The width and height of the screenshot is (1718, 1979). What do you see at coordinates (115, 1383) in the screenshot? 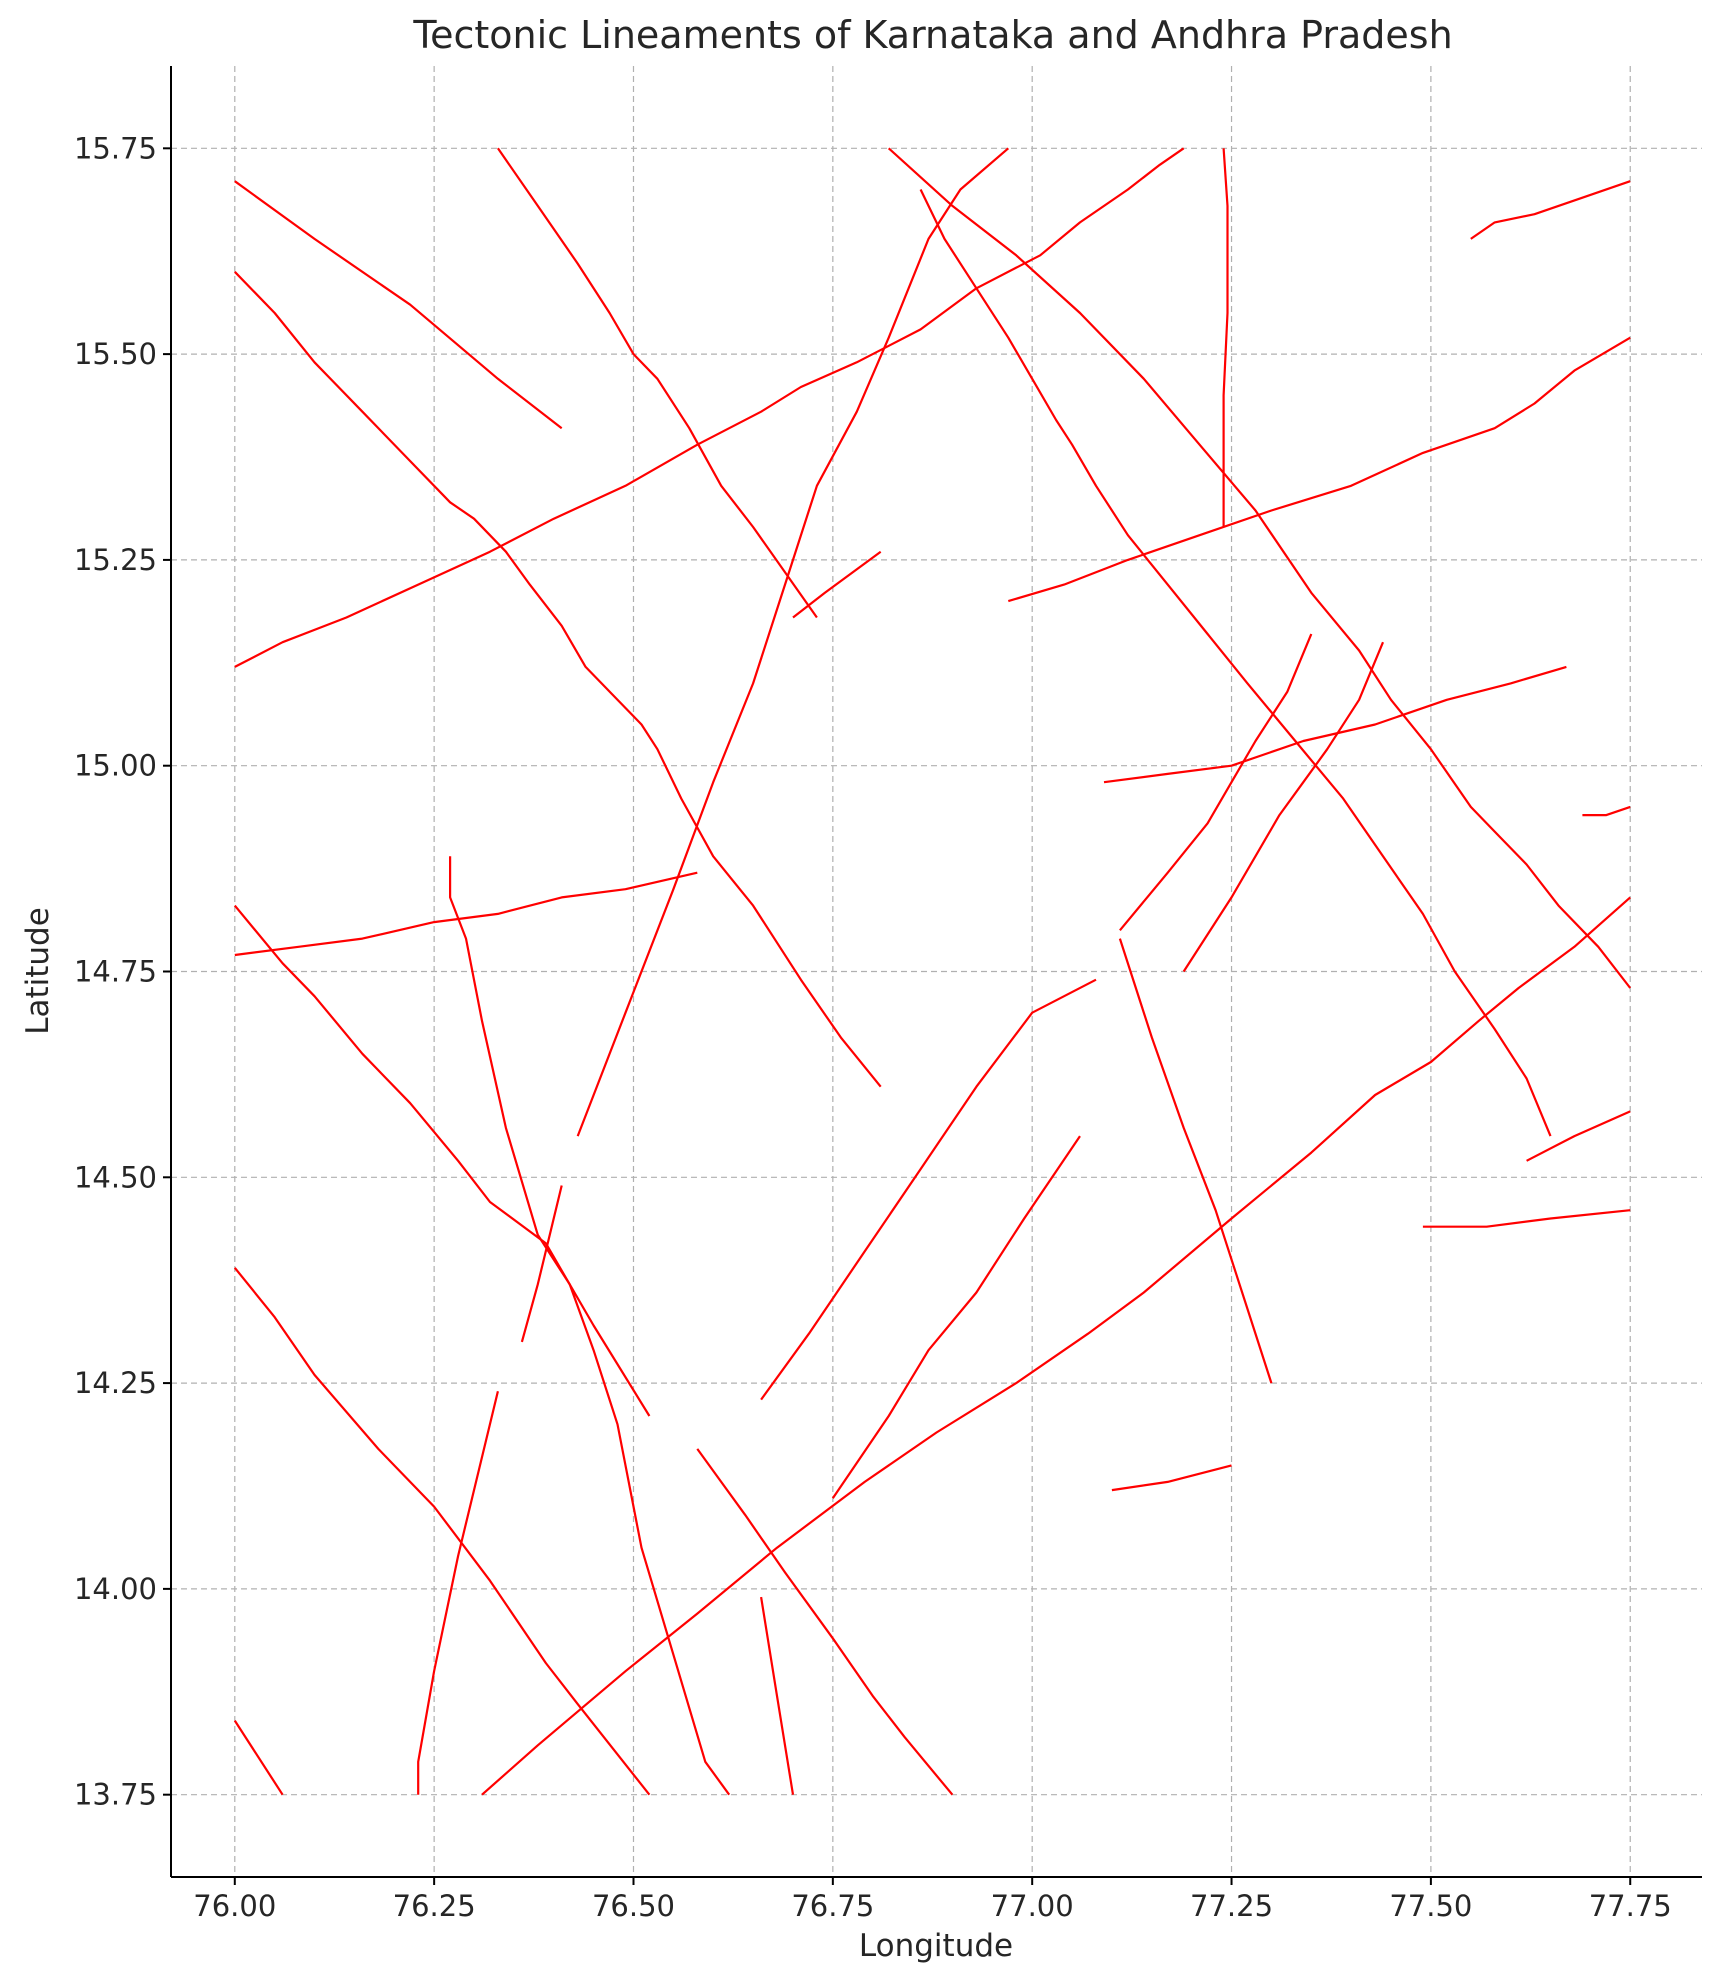
I see `y-tick-label: 14.25` at bounding box center [115, 1383].